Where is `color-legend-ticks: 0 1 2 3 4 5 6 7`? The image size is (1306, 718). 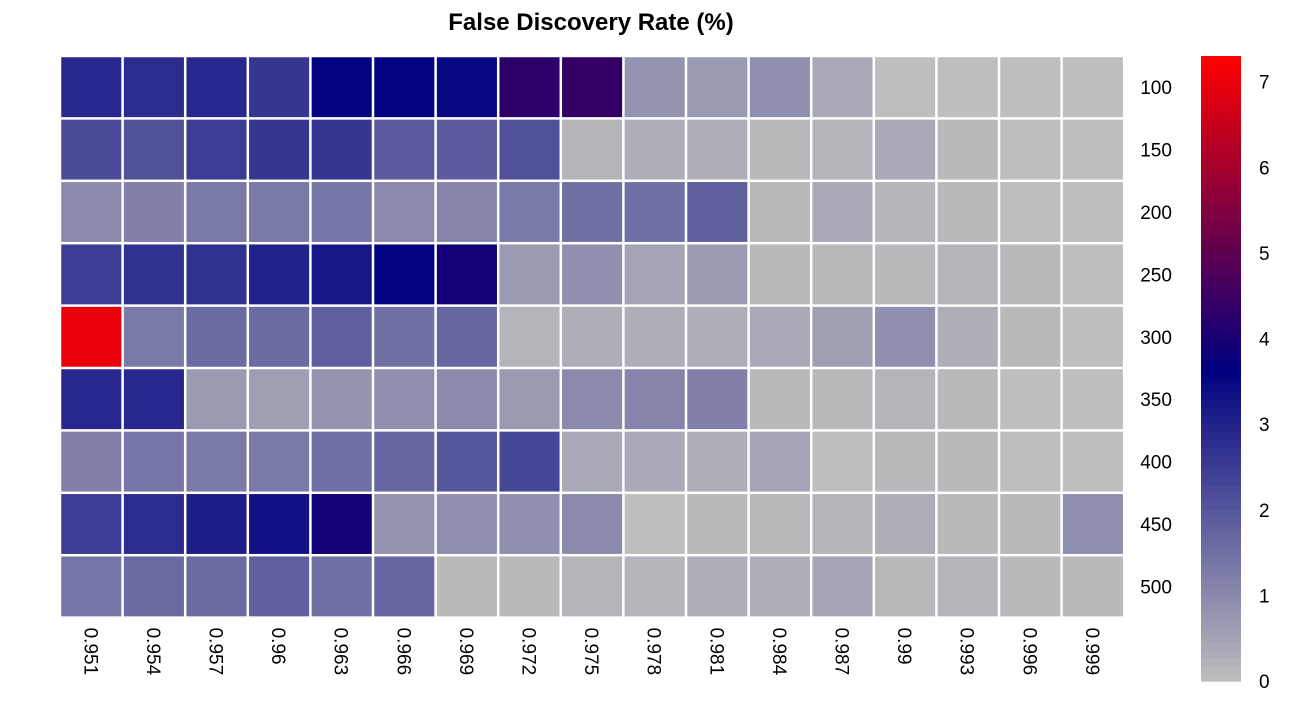
color-legend-ticks: 0 1 2 3 4 5 6 7 is located at coordinates (1264, 383).